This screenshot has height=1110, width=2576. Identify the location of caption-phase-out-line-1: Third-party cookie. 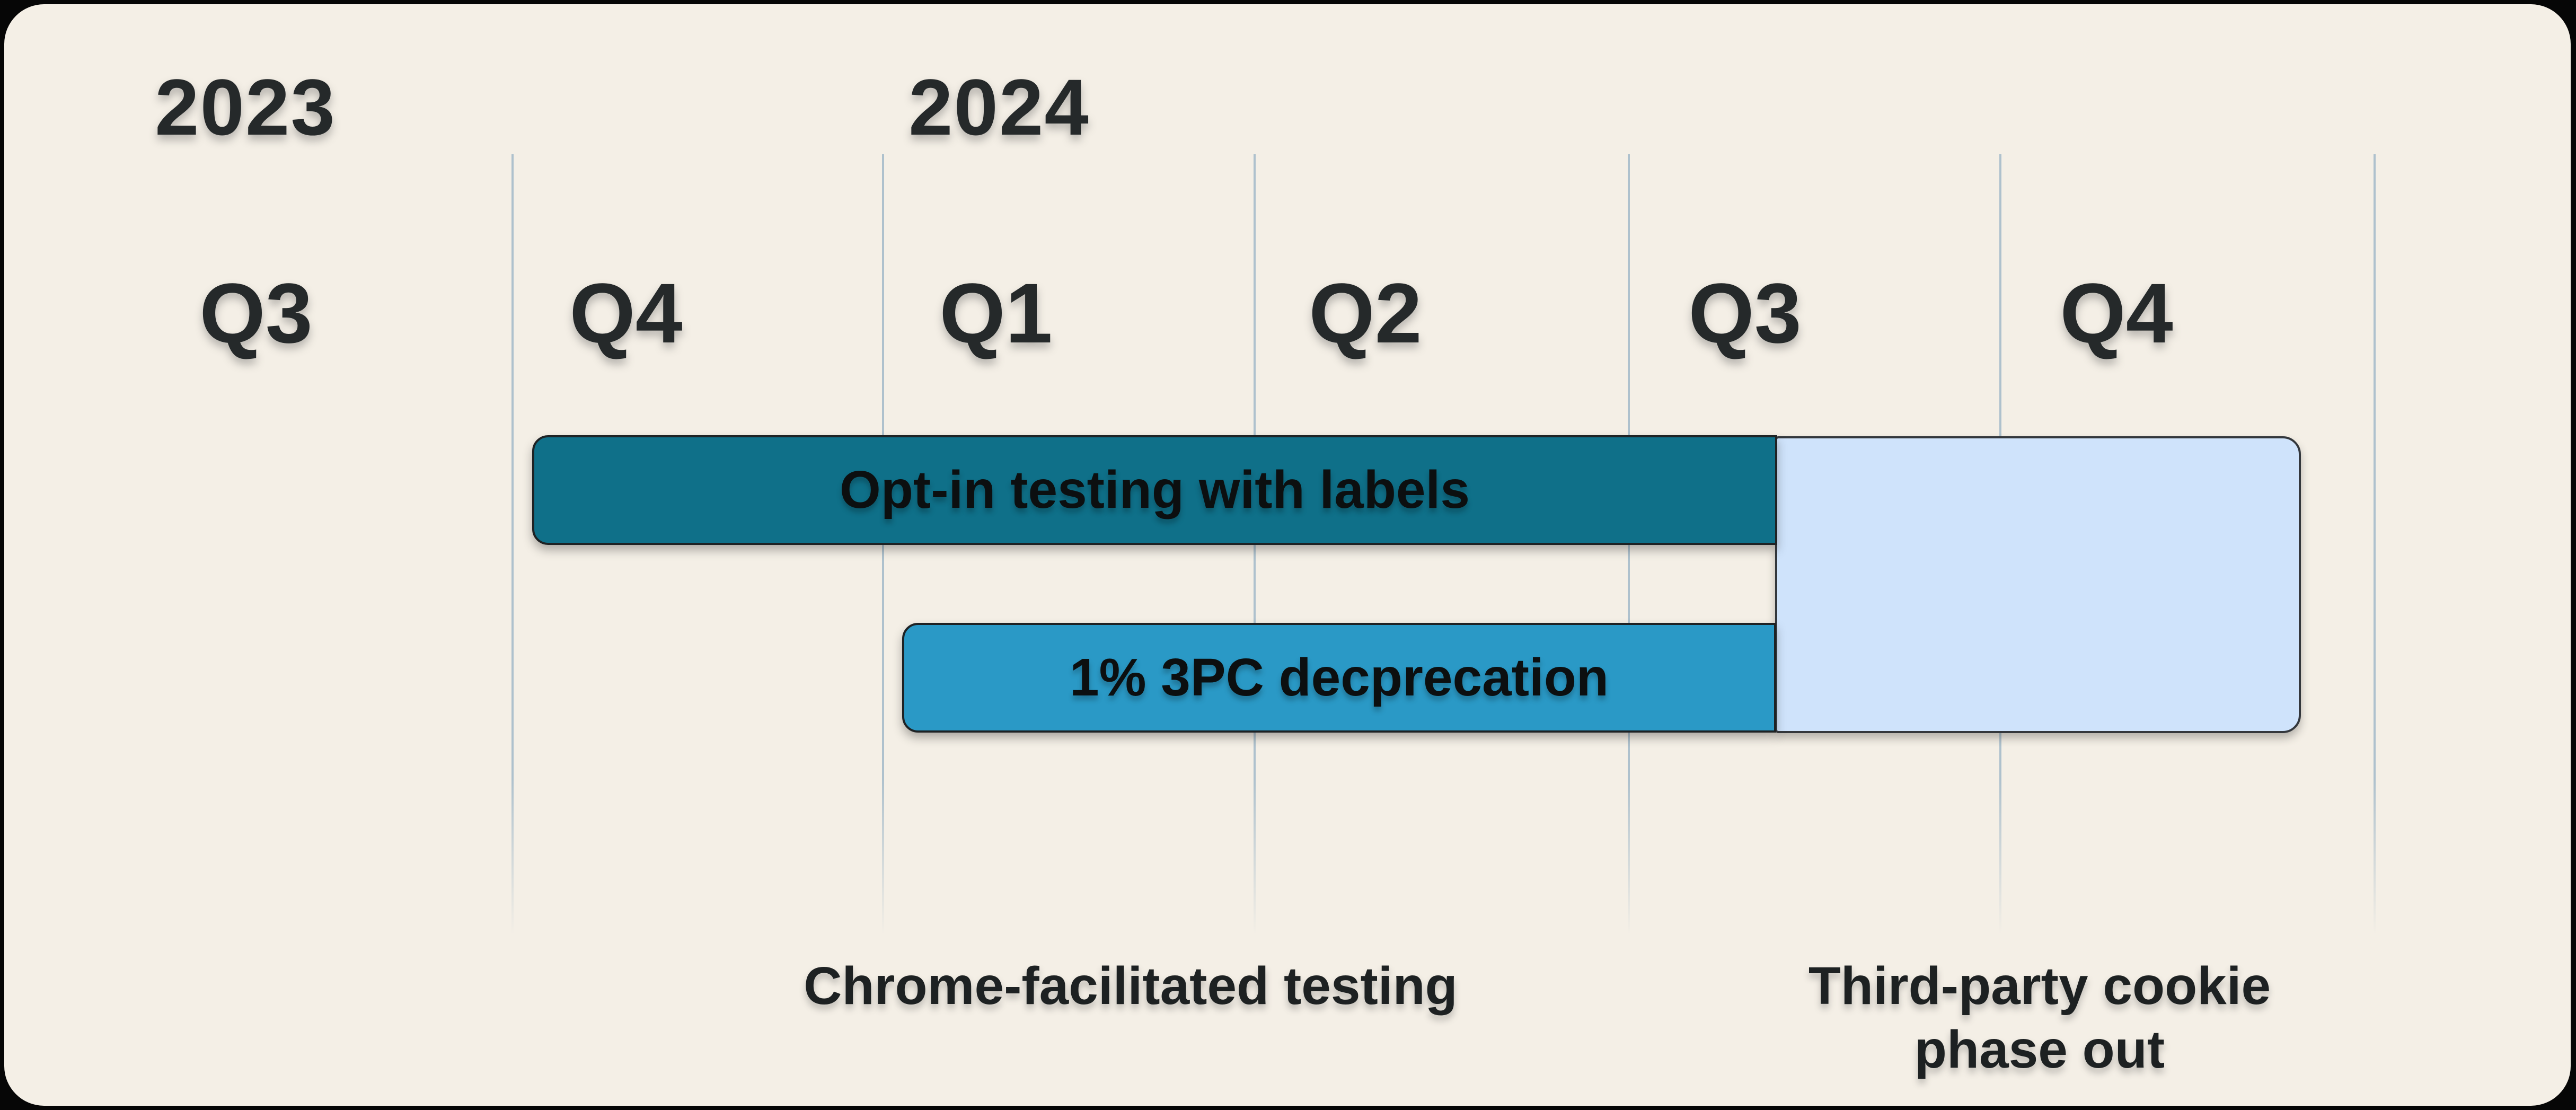
(2039, 986).